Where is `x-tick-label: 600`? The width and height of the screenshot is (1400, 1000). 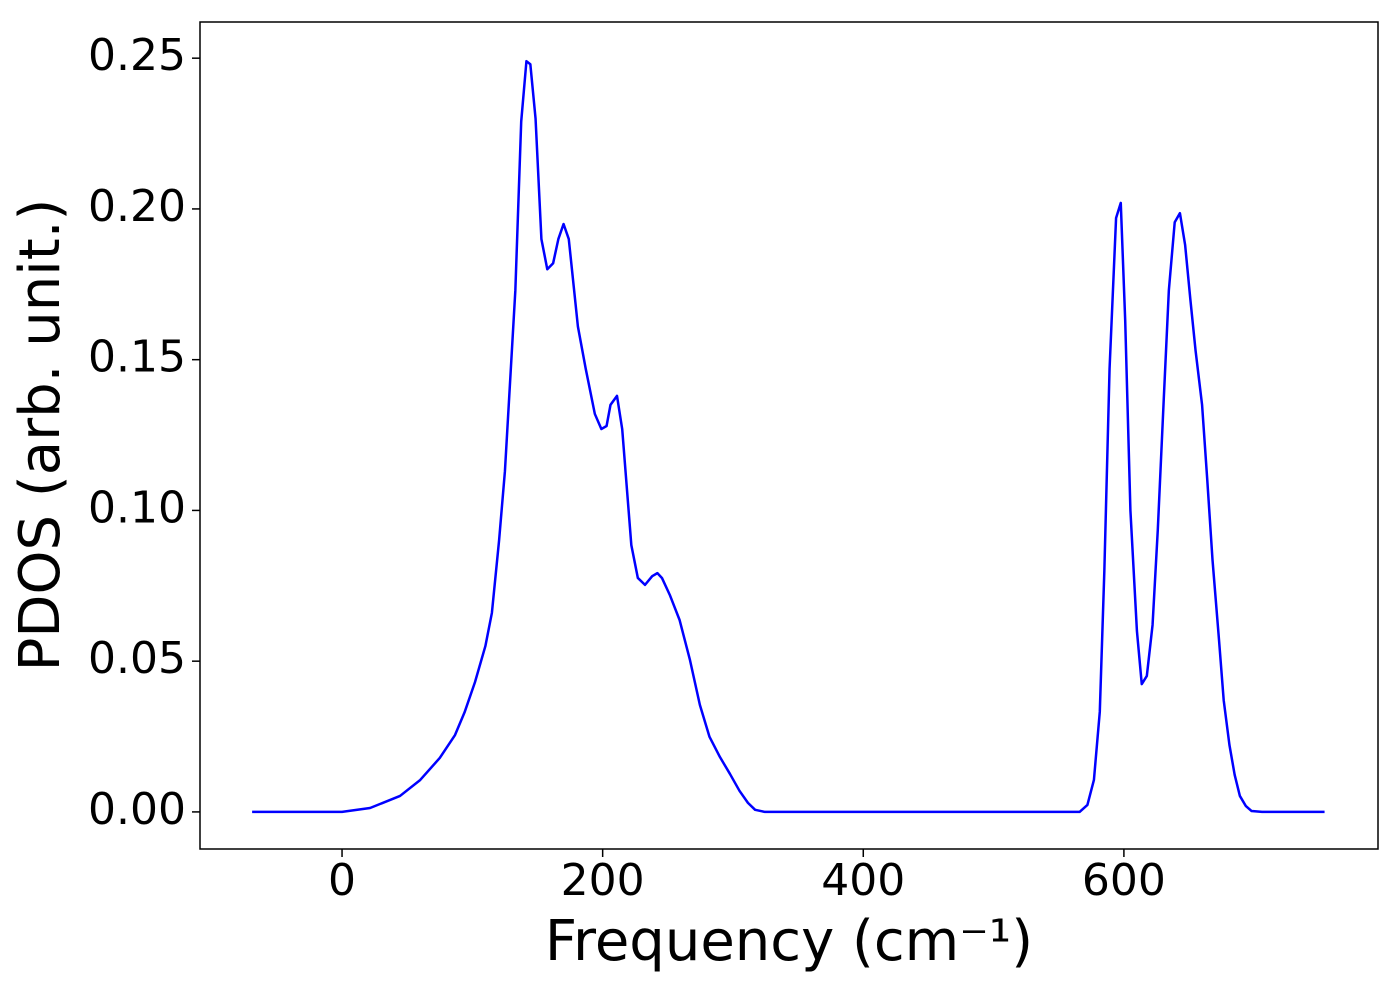
x-tick-label: 600 is located at coordinates (1124, 880).